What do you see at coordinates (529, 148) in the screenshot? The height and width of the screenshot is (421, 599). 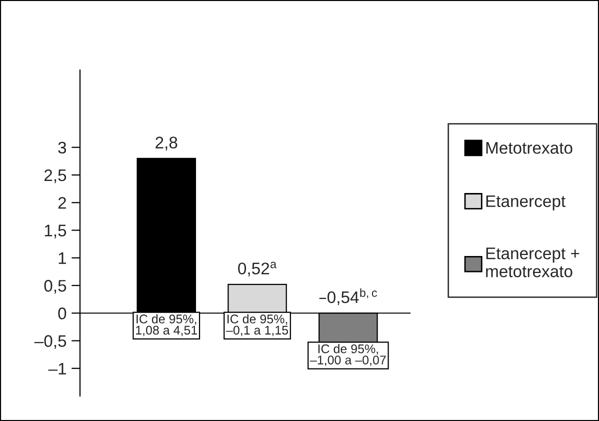 I see `legend-label: Metotrexato` at bounding box center [529, 148].